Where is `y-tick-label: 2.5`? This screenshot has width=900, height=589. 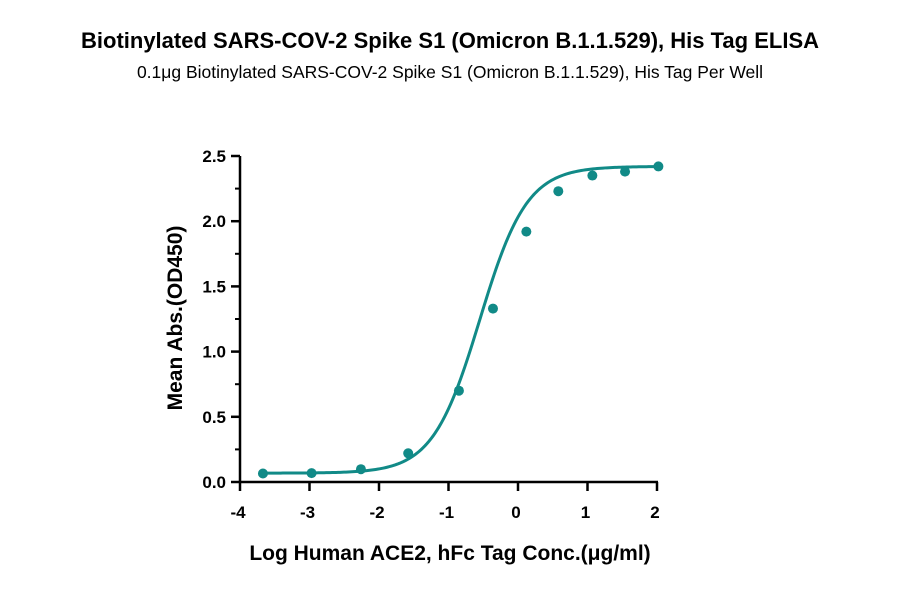 y-tick-label: 2.5 is located at coordinates (214, 156).